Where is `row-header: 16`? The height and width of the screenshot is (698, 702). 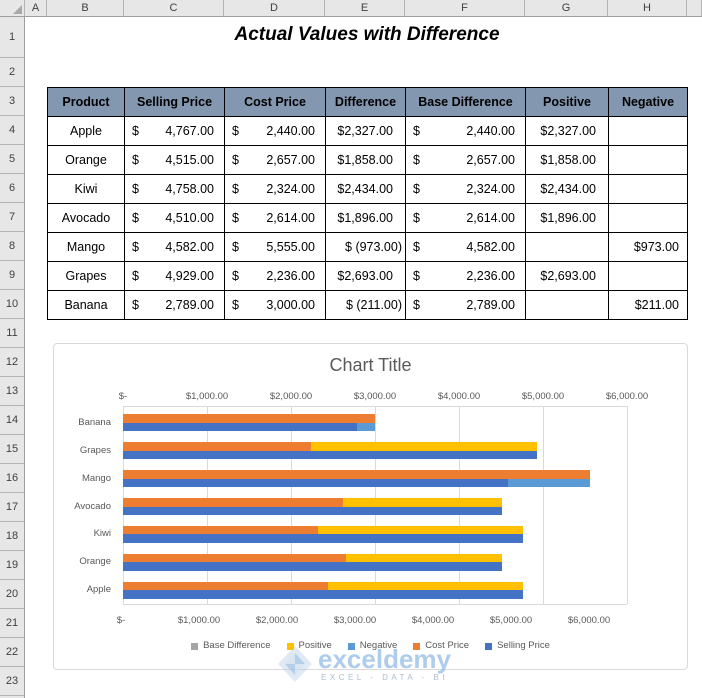
row-header: 16 is located at coordinates (12, 478).